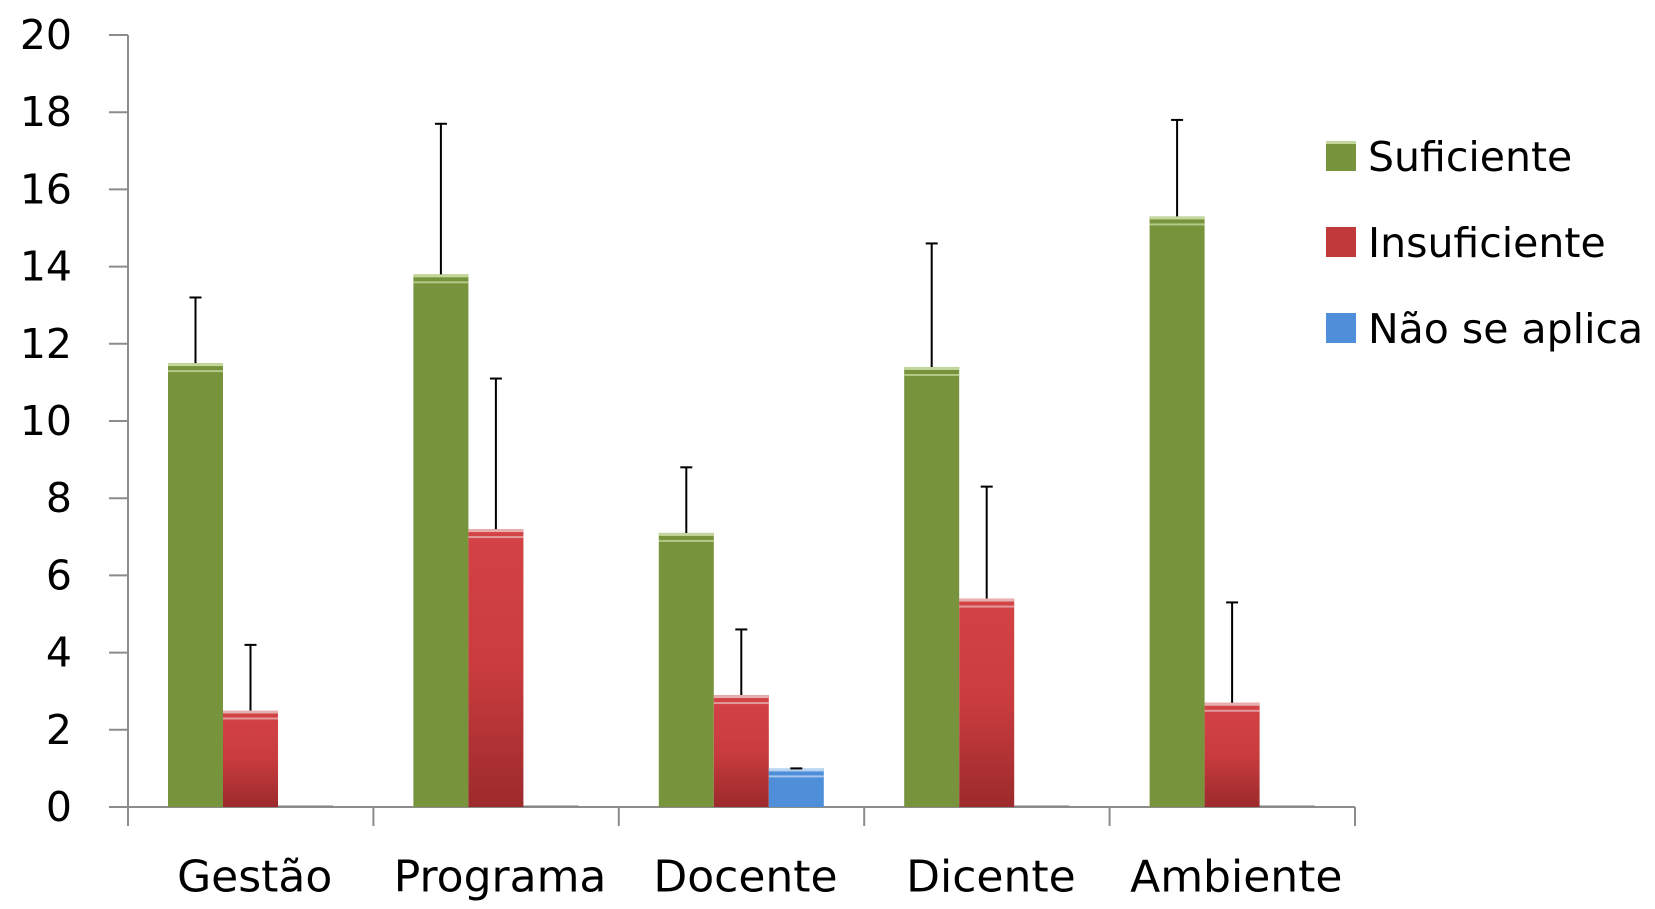  Describe the element at coordinates (59, 575) in the screenshot. I see `y-tick-label: 6` at that location.